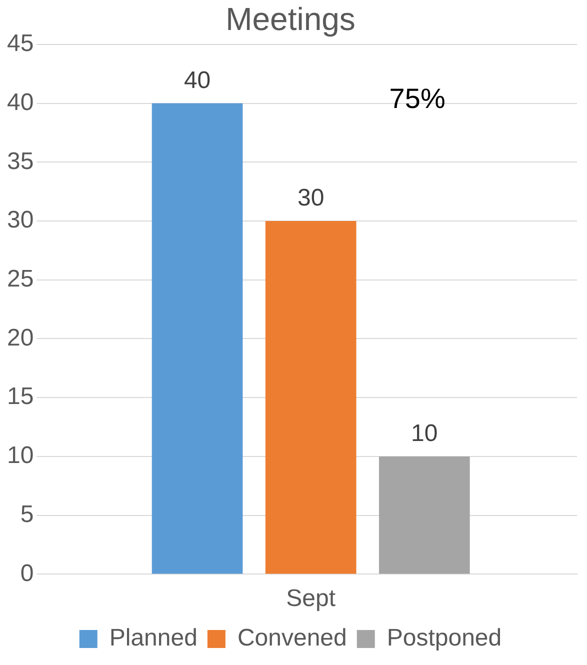  I want to click on chart-title: Meetings, so click(291, 19).